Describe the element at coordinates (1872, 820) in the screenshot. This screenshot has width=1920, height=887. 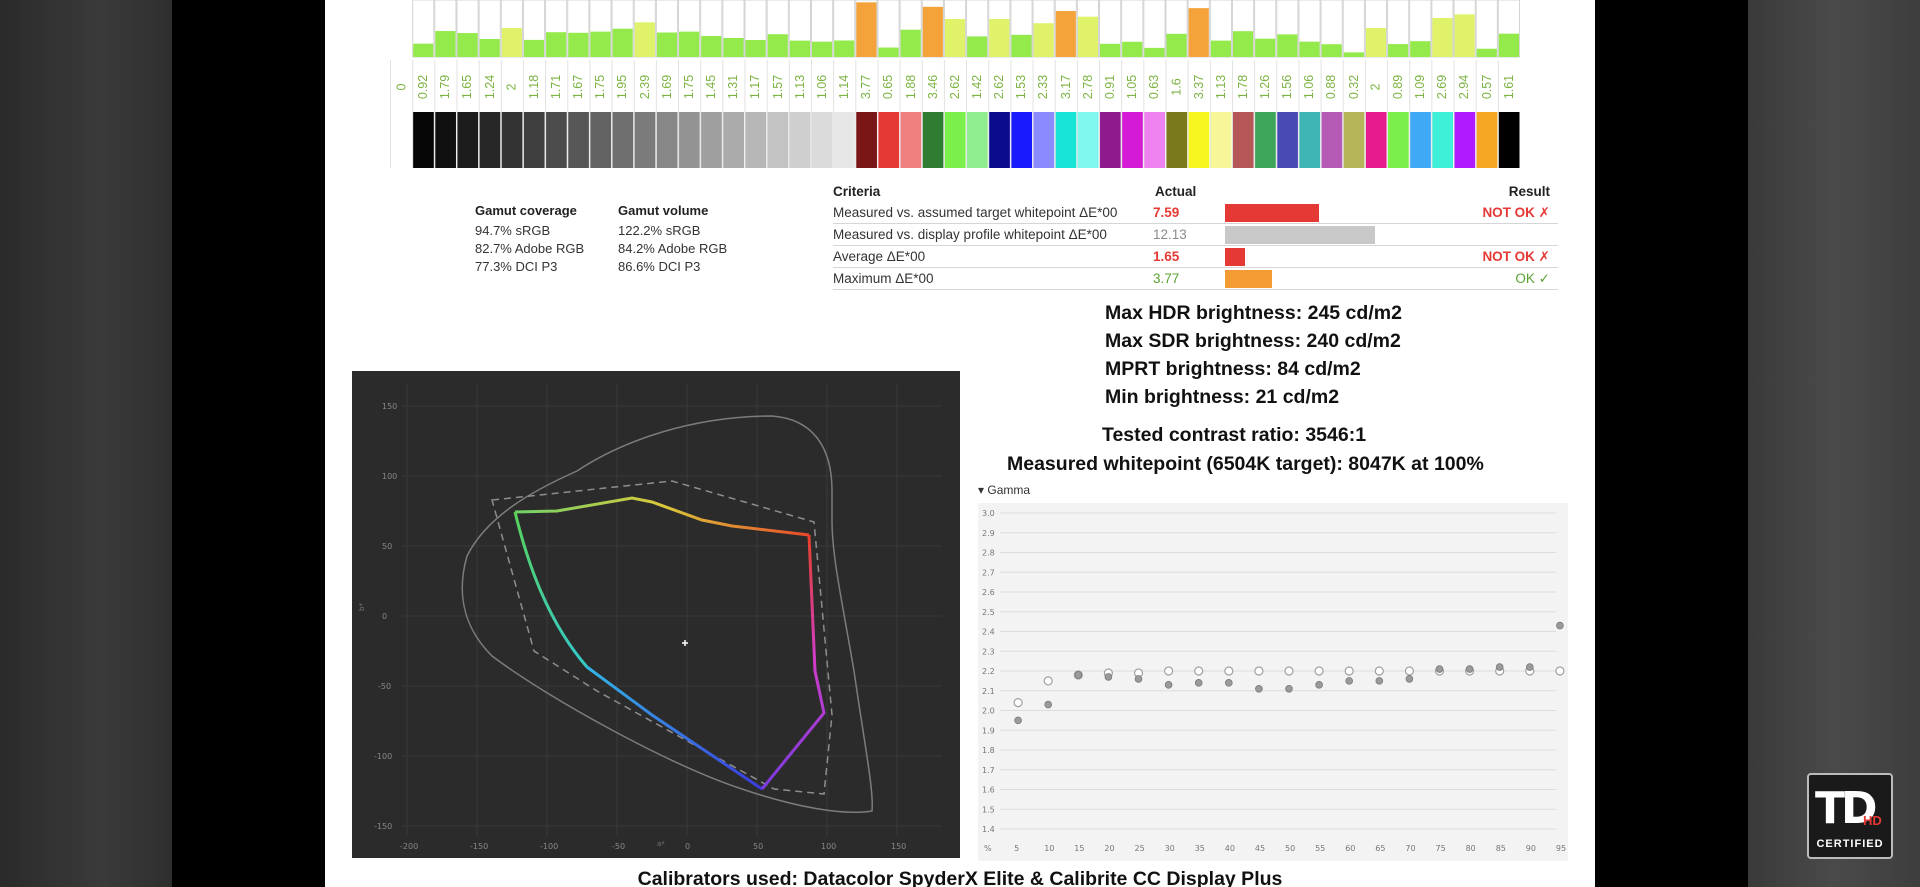
I see `logo-hd-text: HD` at that location.